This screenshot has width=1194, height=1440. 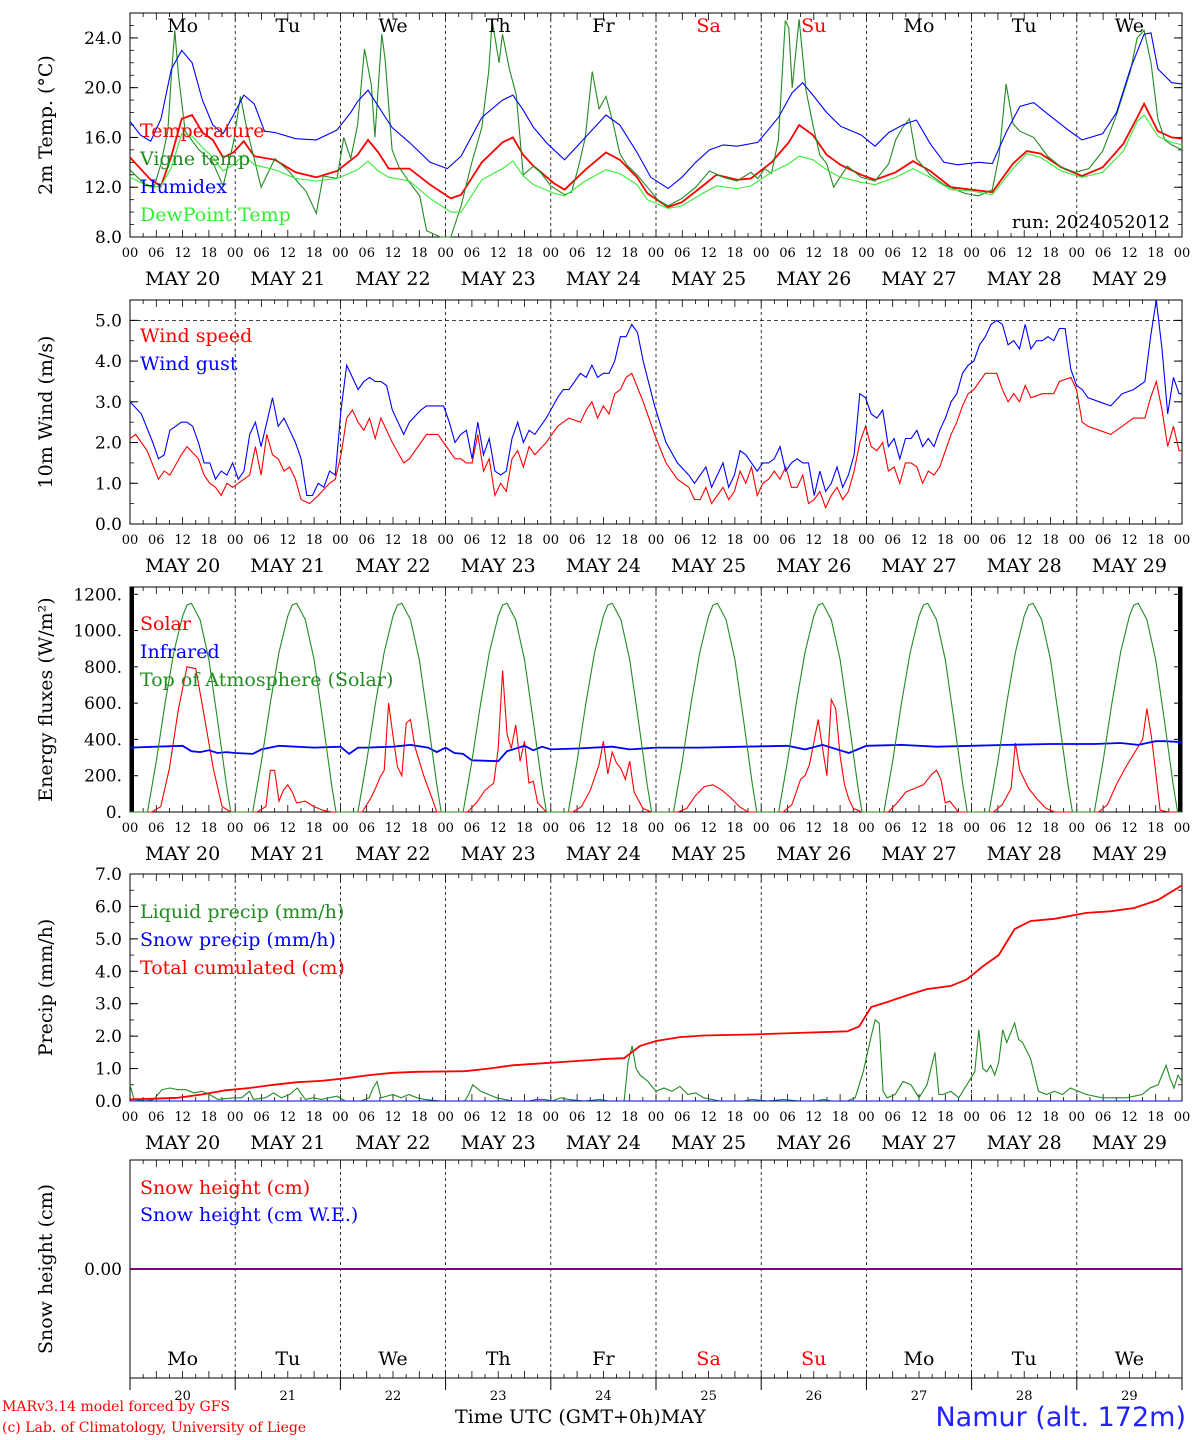 I want to click on y-tick-label: 7.0, so click(x=108, y=875).